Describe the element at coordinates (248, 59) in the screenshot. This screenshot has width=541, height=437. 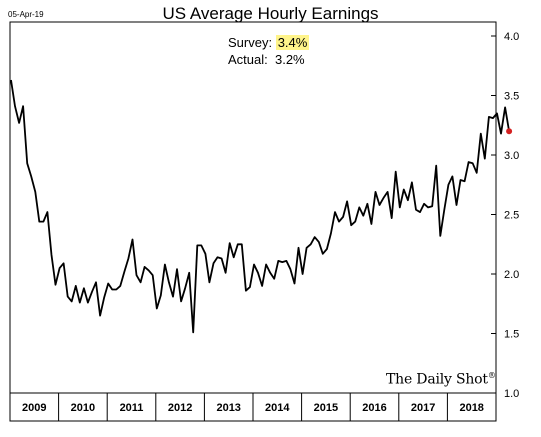
I see `actual-label: Actual:` at that location.